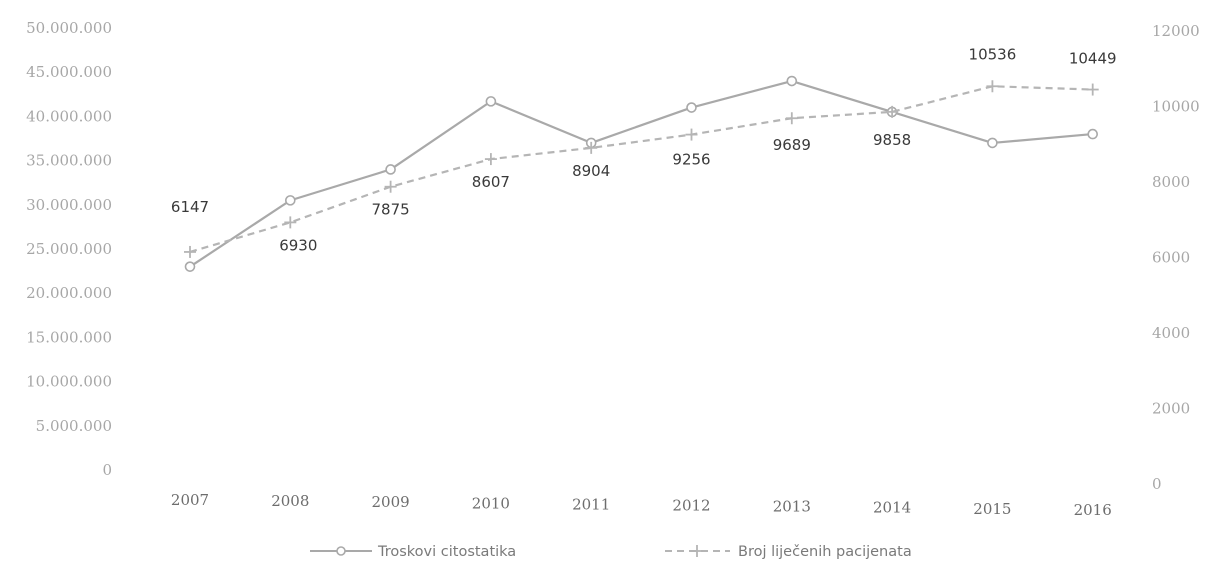  Describe the element at coordinates (69, 337) in the screenshot. I see `left-axis-tick-label: 15.000.000` at that location.